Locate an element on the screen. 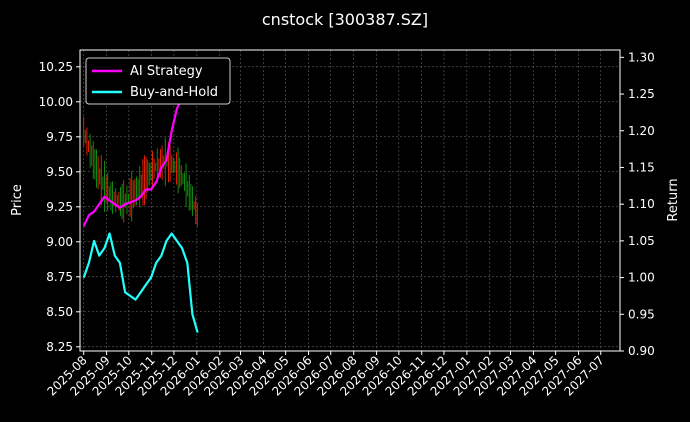 This screenshot has height=422, width=690. y-right-tick-label: 0.90 is located at coordinates (641, 351).